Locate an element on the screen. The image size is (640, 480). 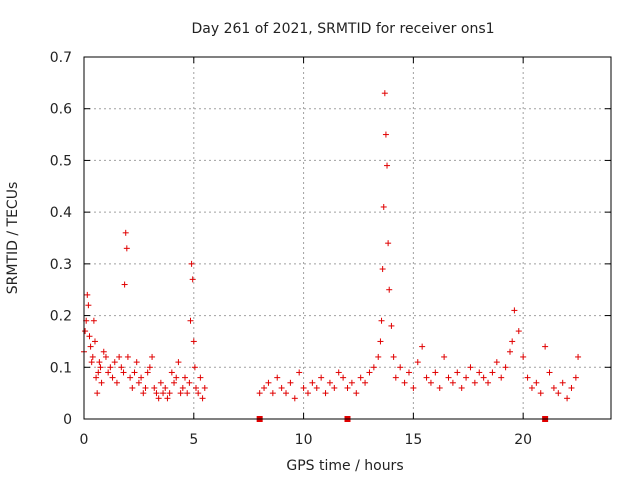
y-tick-label: 0.2 is located at coordinates (61, 317).